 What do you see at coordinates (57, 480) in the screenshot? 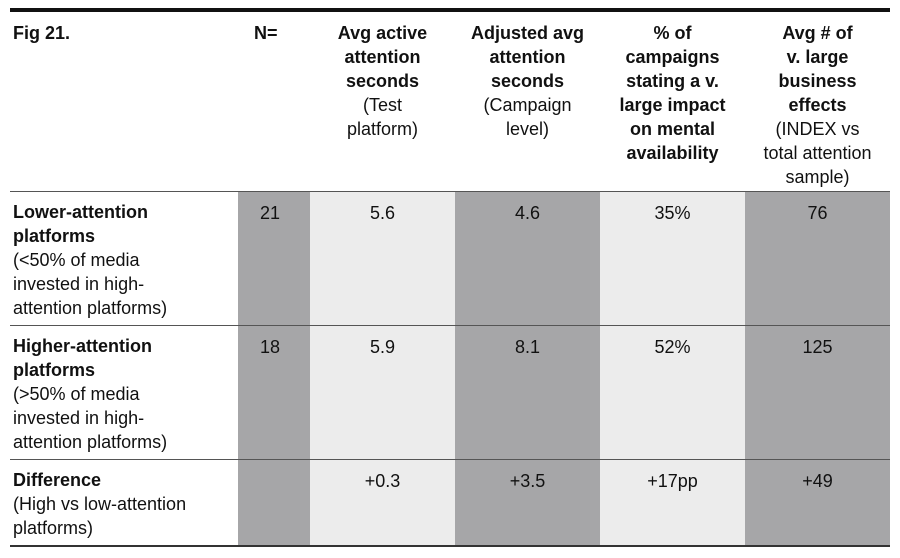
I see `row-label-line: Difference` at bounding box center [57, 480].